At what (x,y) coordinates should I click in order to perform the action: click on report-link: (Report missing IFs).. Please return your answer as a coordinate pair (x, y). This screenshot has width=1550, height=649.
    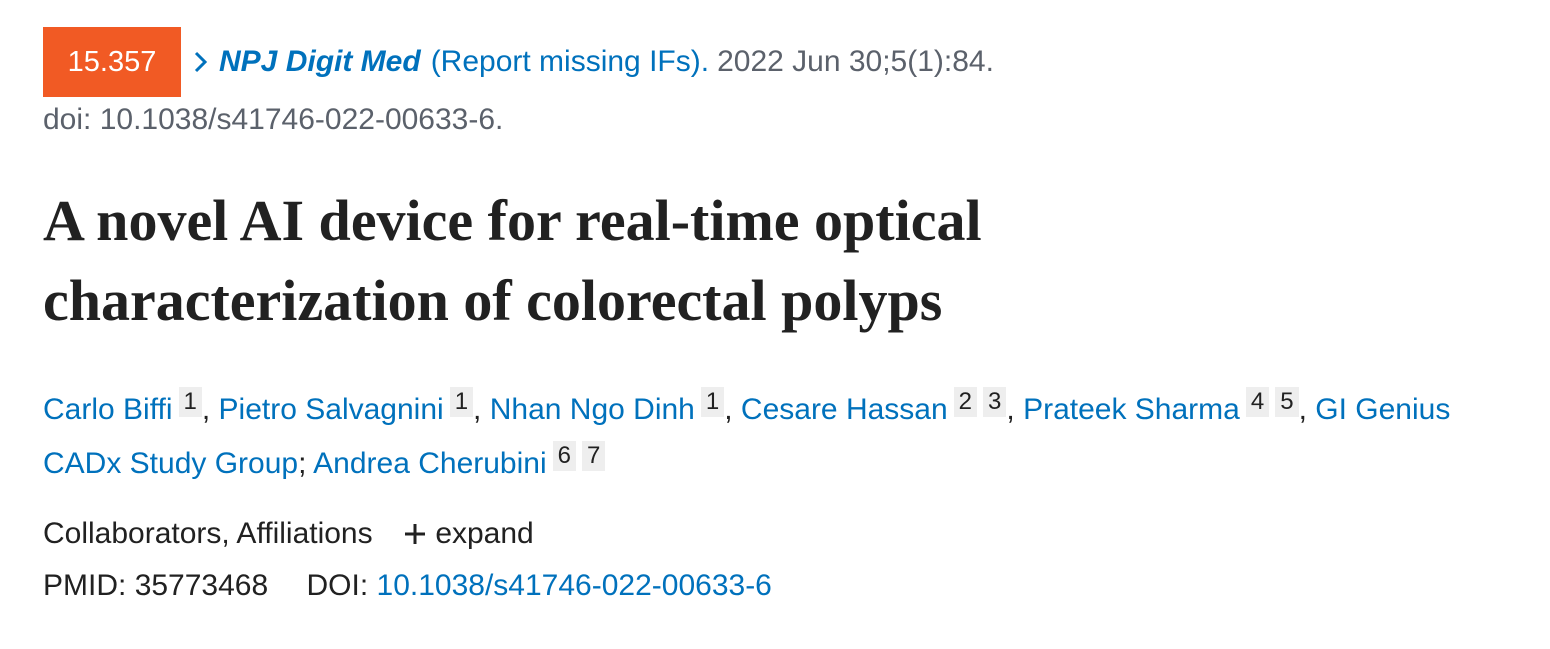
    Looking at the image, I should click on (570, 61).